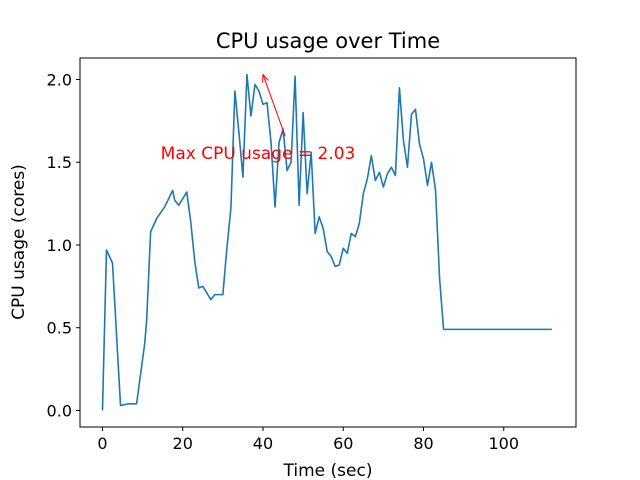 This screenshot has height=480, width=640. What do you see at coordinates (263, 443) in the screenshot?
I see `x-tick-label: 40` at bounding box center [263, 443].